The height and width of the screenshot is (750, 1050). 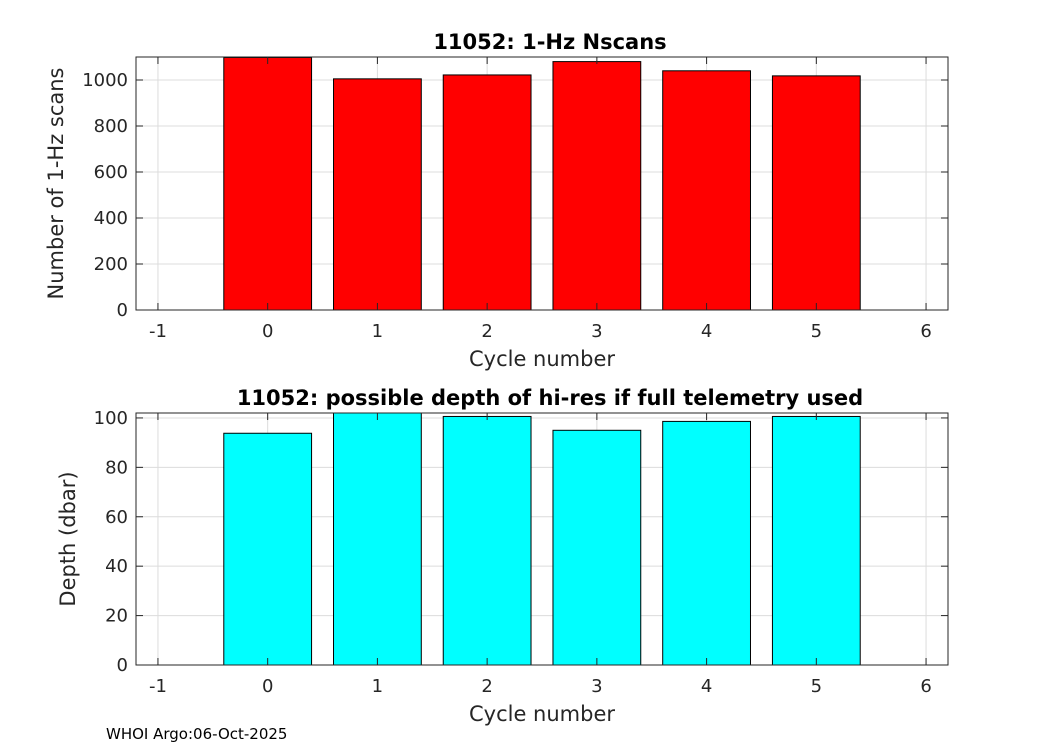 What do you see at coordinates (116, 566) in the screenshot?
I see `y-tick-label: 40` at bounding box center [116, 566].